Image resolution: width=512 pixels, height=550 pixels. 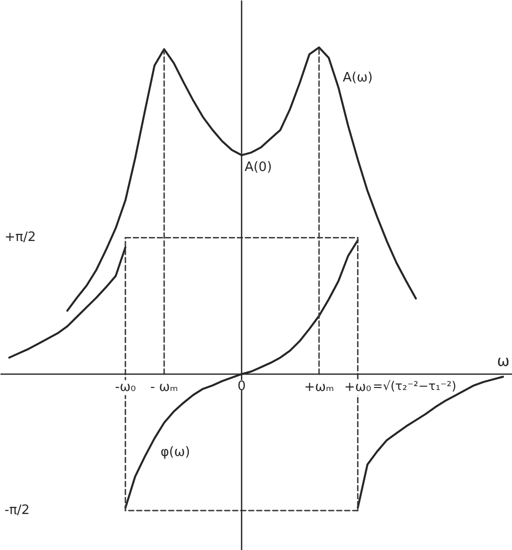 What do you see at coordinates (358, 388) in the screenshot?
I see `x-tick-label: +ω₀` at bounding box center [358, 388].